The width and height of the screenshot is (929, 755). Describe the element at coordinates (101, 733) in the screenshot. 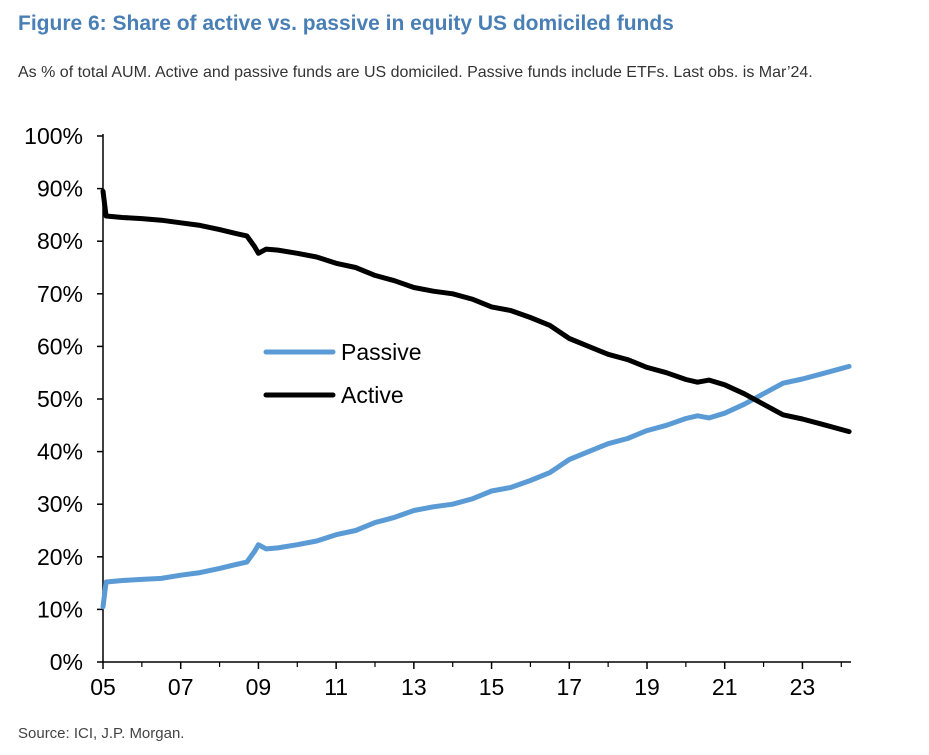

I see `source-note: Source: ICI, J.P. Morgan.` at that location.